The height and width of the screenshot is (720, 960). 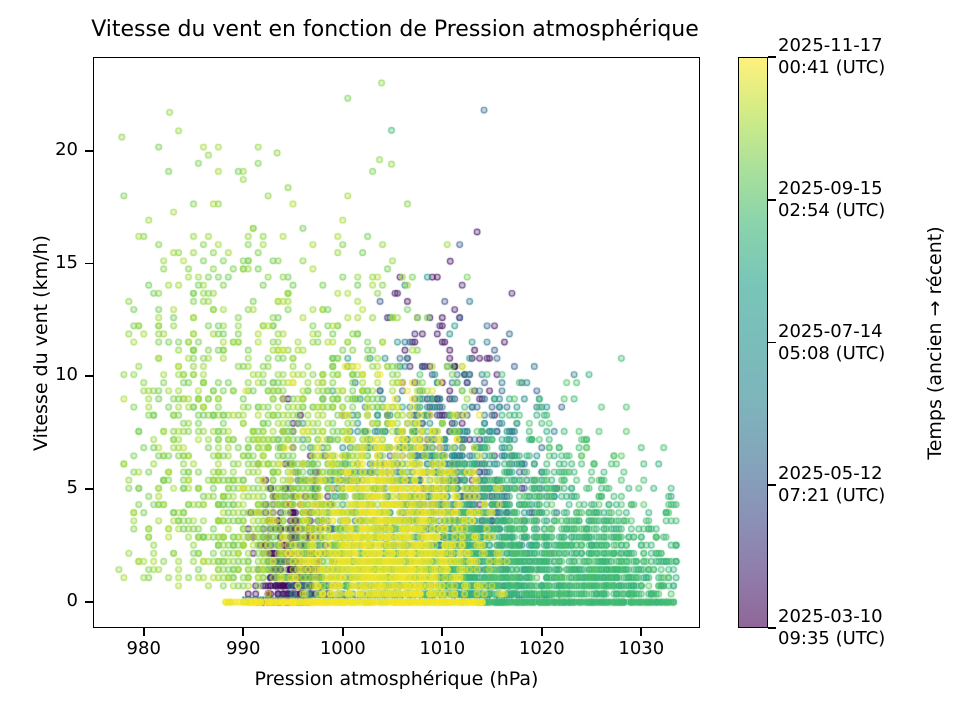 What do you see at coordinates (72, 488) in the screenshot?
I see `y-tick-label: 5` at bounding box center [72, 488].